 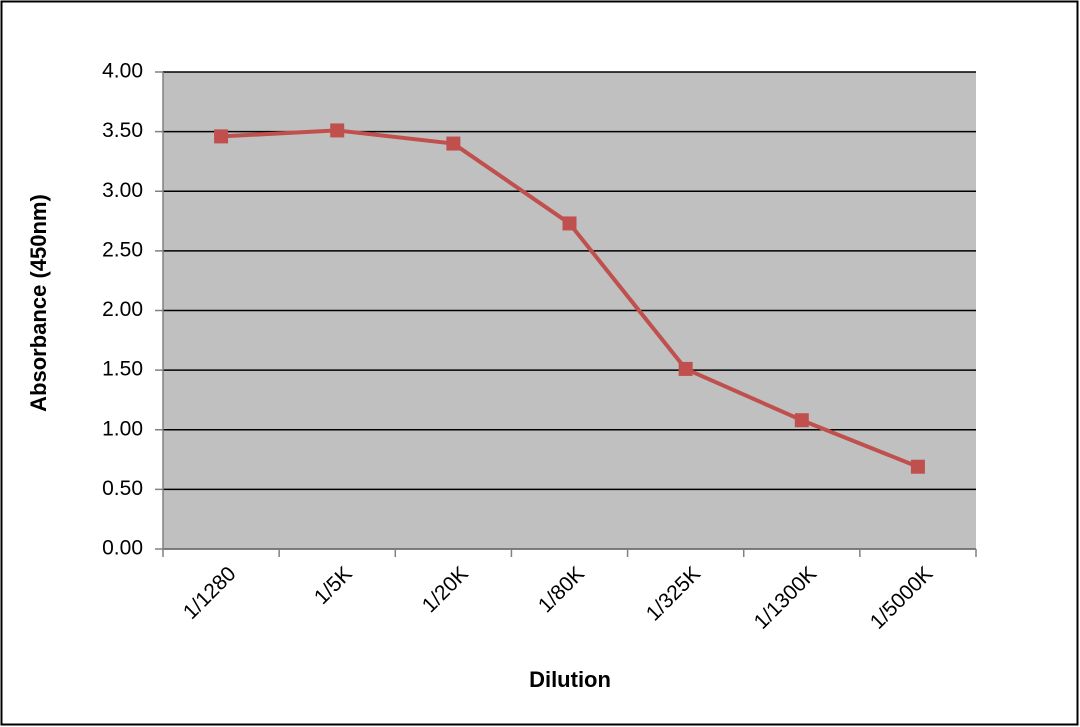 What do you see at coordinates (122, 249) in the screenshot?
I see `y-tick-label: 2.50` at bounding box center [122, 249].